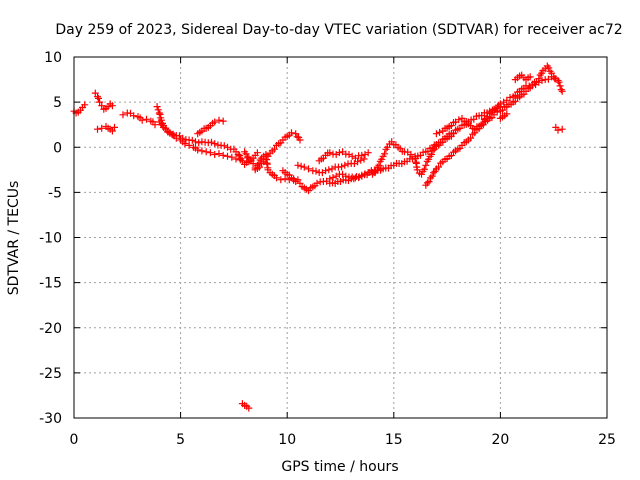  Describe the element at coordinates (50, 284) in the screenshot. I see `y-tick-label: -15` at that location.